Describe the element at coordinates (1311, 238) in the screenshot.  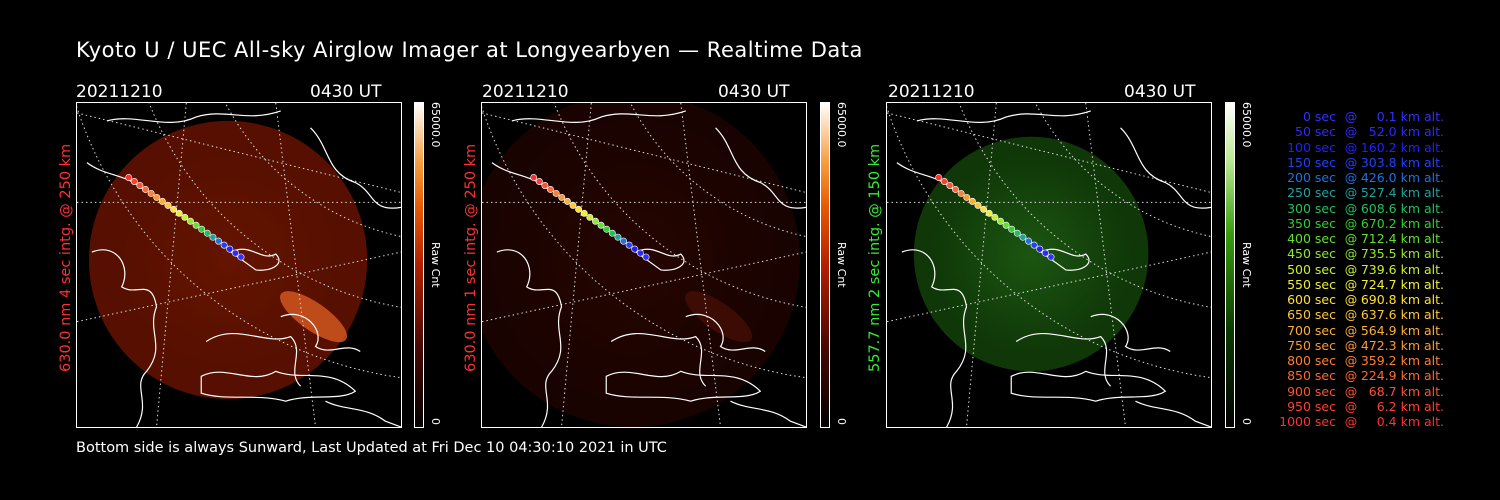
I see `legend-seconds: 400 sec` at that location.